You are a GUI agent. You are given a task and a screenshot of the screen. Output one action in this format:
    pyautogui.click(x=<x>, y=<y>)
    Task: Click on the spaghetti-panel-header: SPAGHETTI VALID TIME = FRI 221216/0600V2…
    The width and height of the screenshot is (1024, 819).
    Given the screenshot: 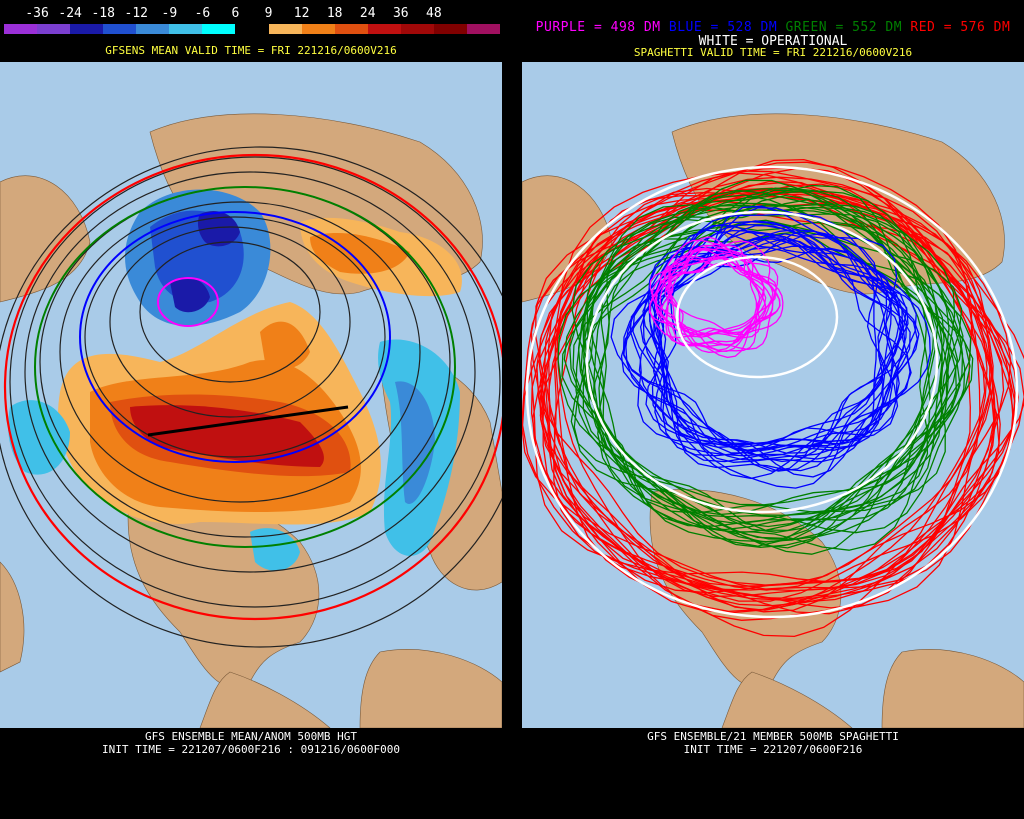 What is the action you would take?
    pyautogui.click(x=773, y=52)
    